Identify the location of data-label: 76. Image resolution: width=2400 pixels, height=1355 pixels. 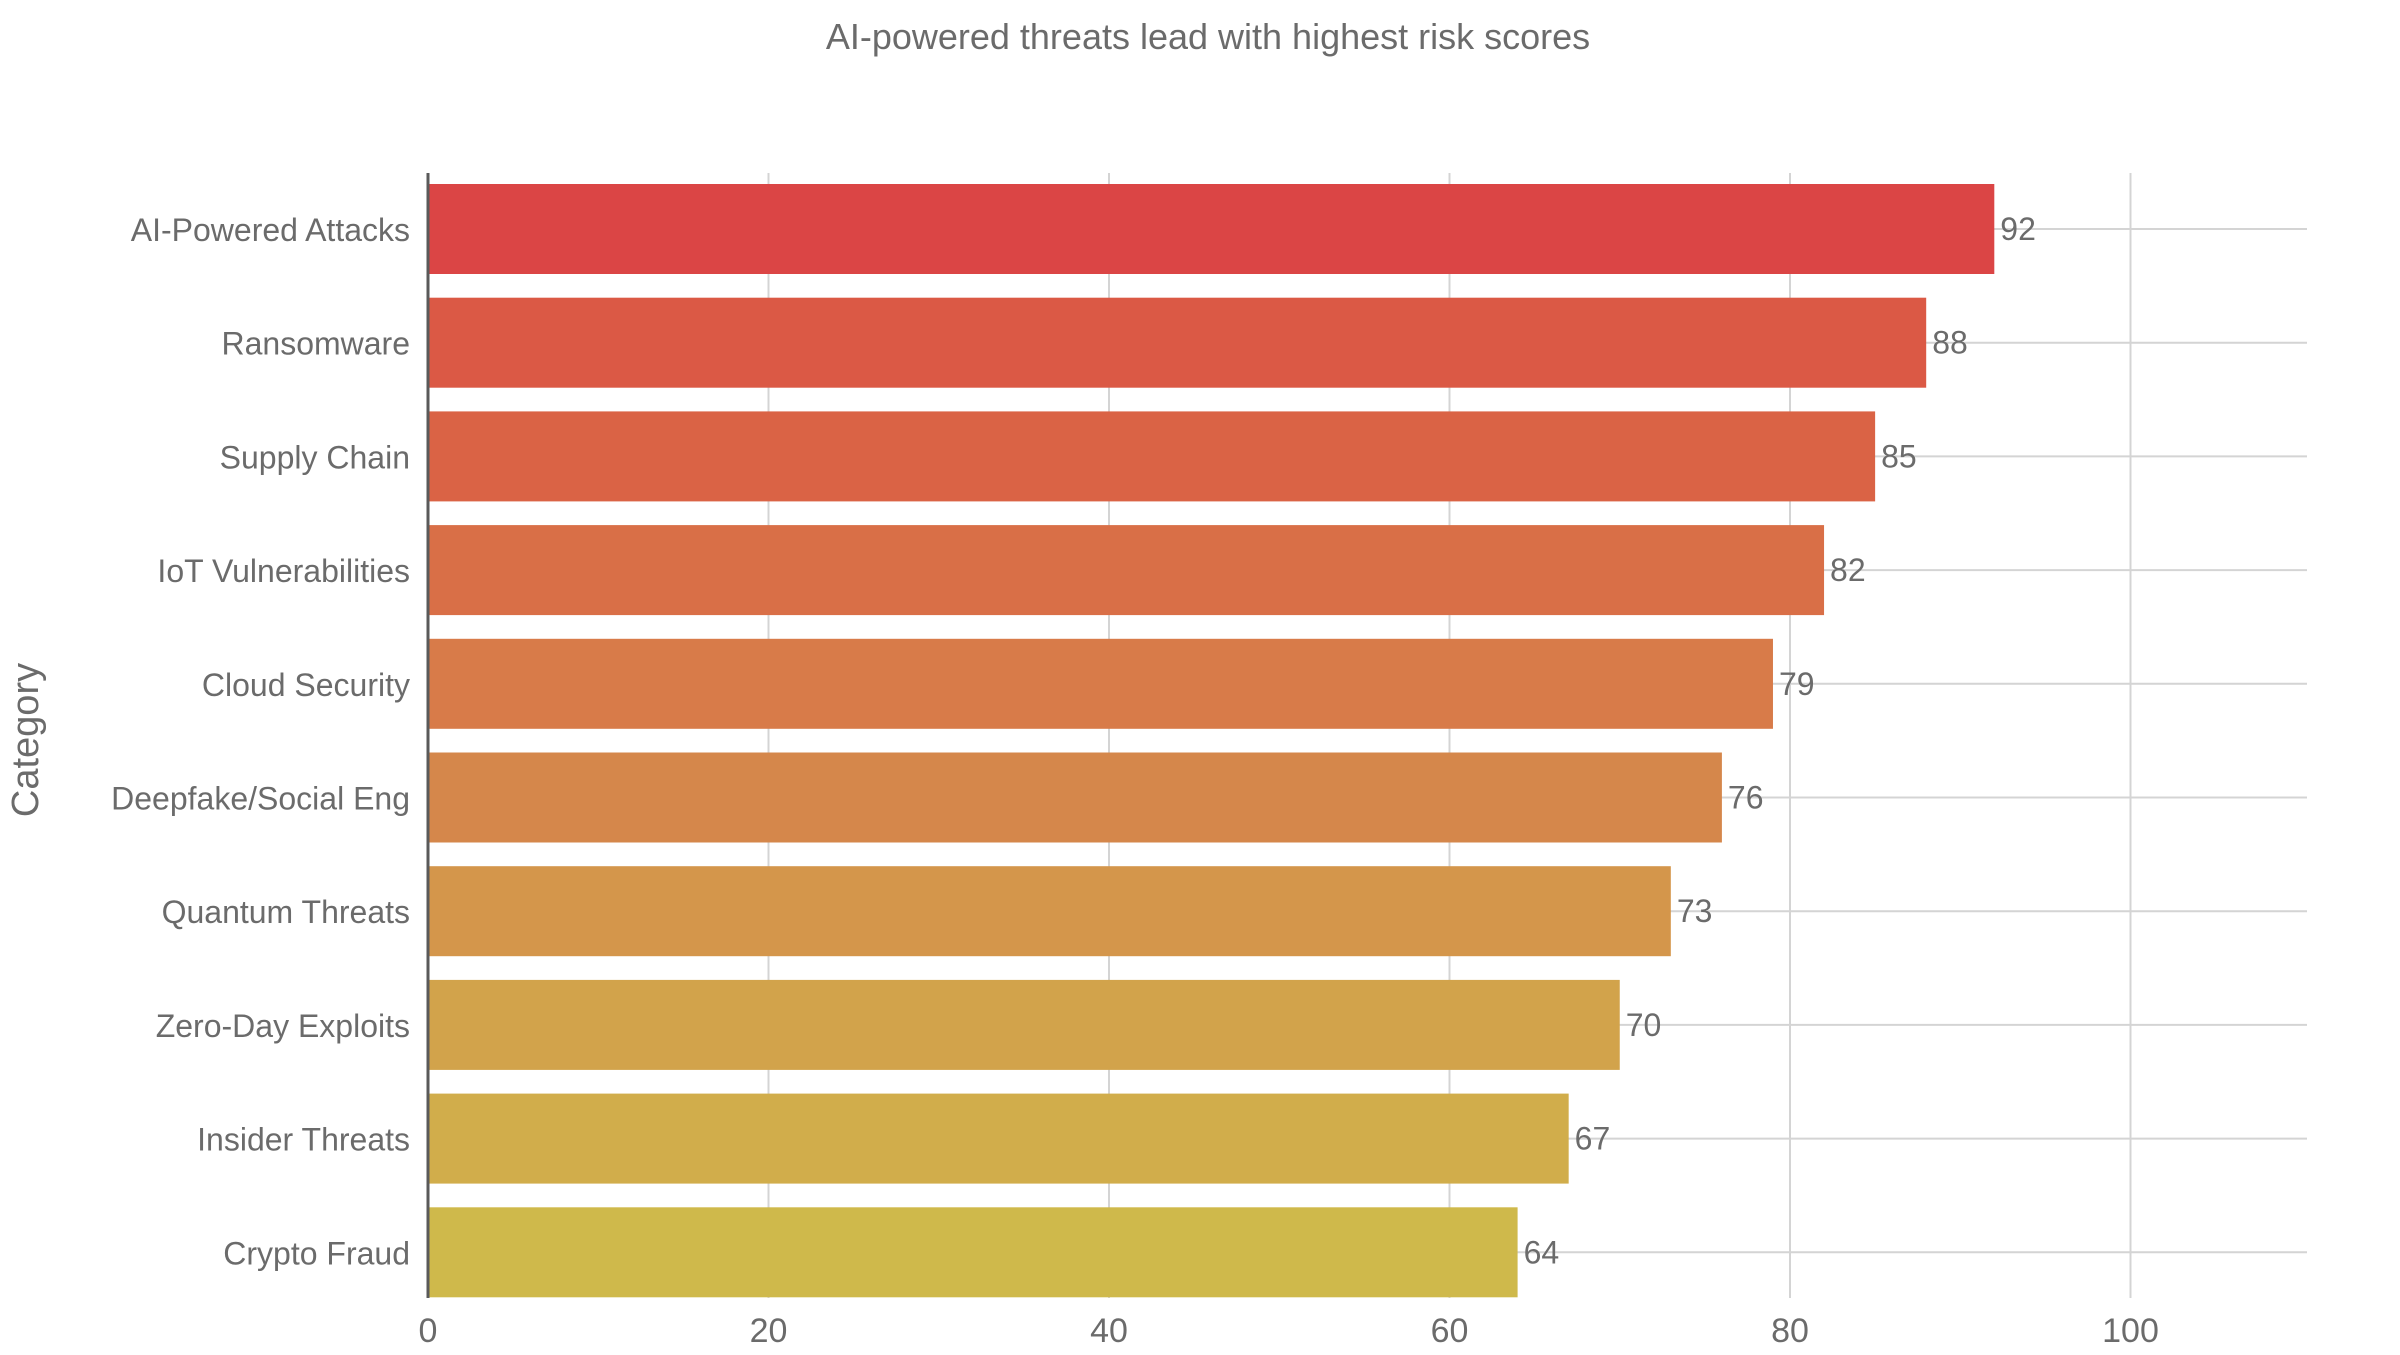
(1746, 798).